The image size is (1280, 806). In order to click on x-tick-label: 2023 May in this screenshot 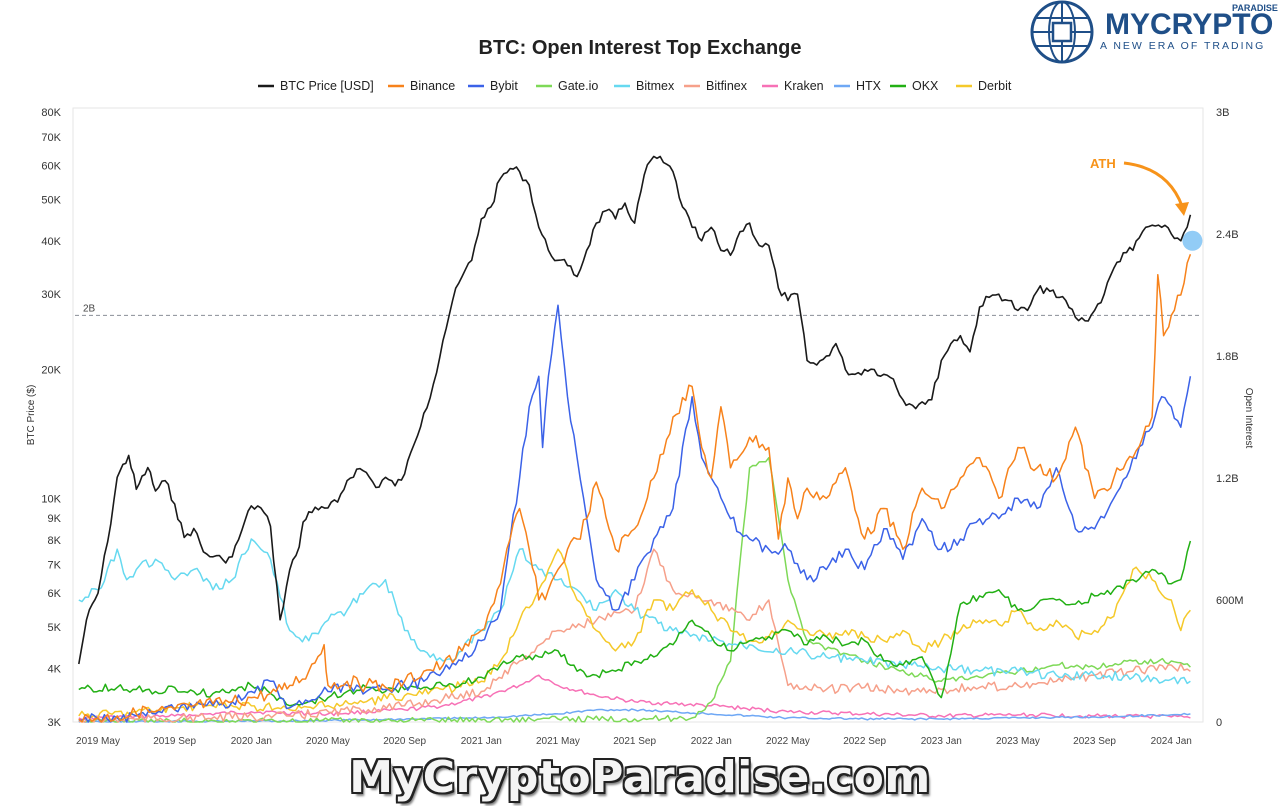, I will do `click(1018, 741)`.